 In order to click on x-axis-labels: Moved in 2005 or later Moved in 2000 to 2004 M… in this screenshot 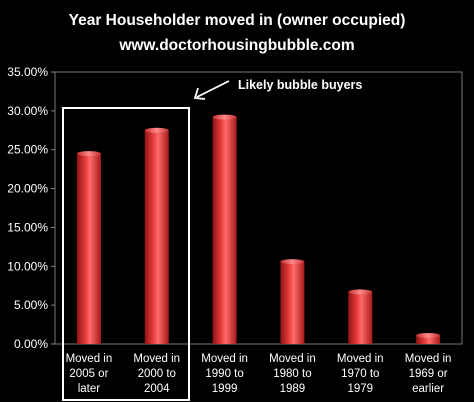, I will do `click(259, 374)`.